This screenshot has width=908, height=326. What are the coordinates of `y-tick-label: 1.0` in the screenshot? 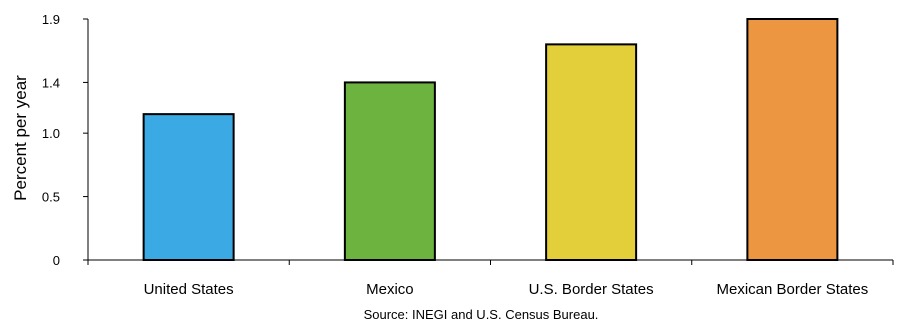 It's located at (51, 133).